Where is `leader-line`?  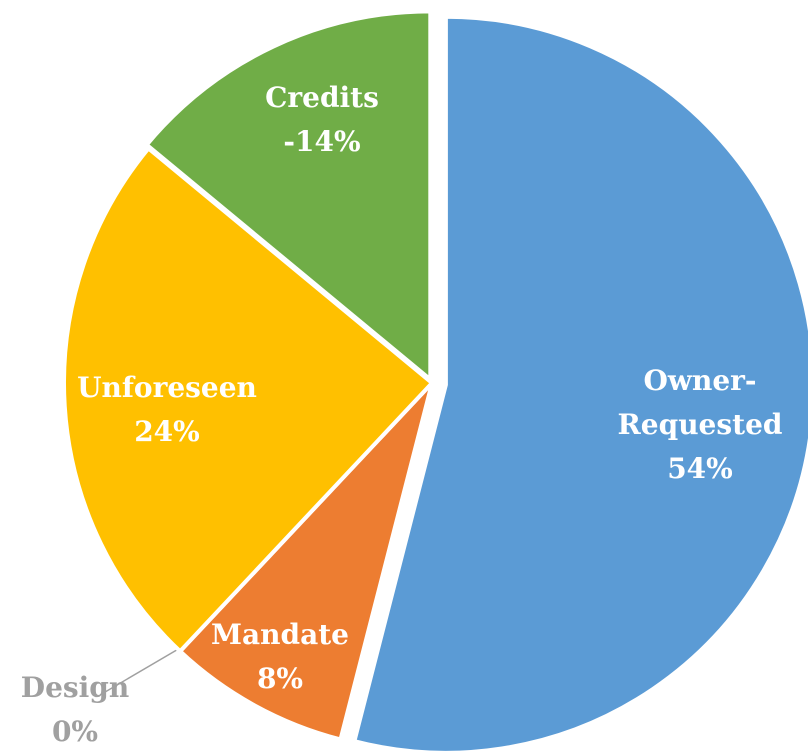 leader-line is located at coordinates (143, 669).